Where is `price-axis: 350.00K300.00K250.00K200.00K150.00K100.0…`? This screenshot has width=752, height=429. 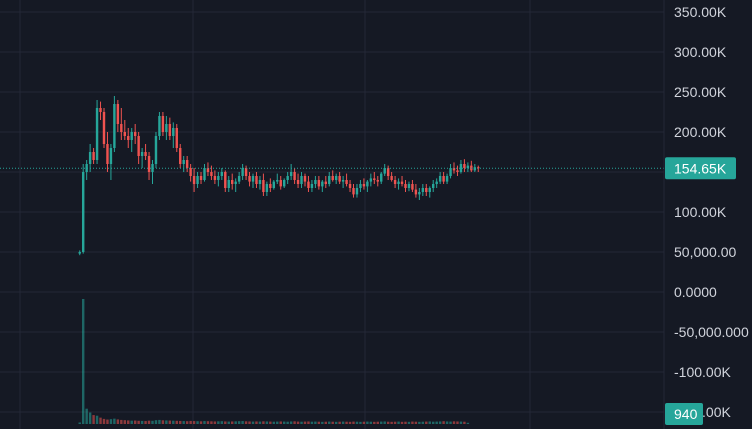 price-axis: 350.00K300.00K250.00K200.00K150.00K100.0… is located at coordinates (706, 214).